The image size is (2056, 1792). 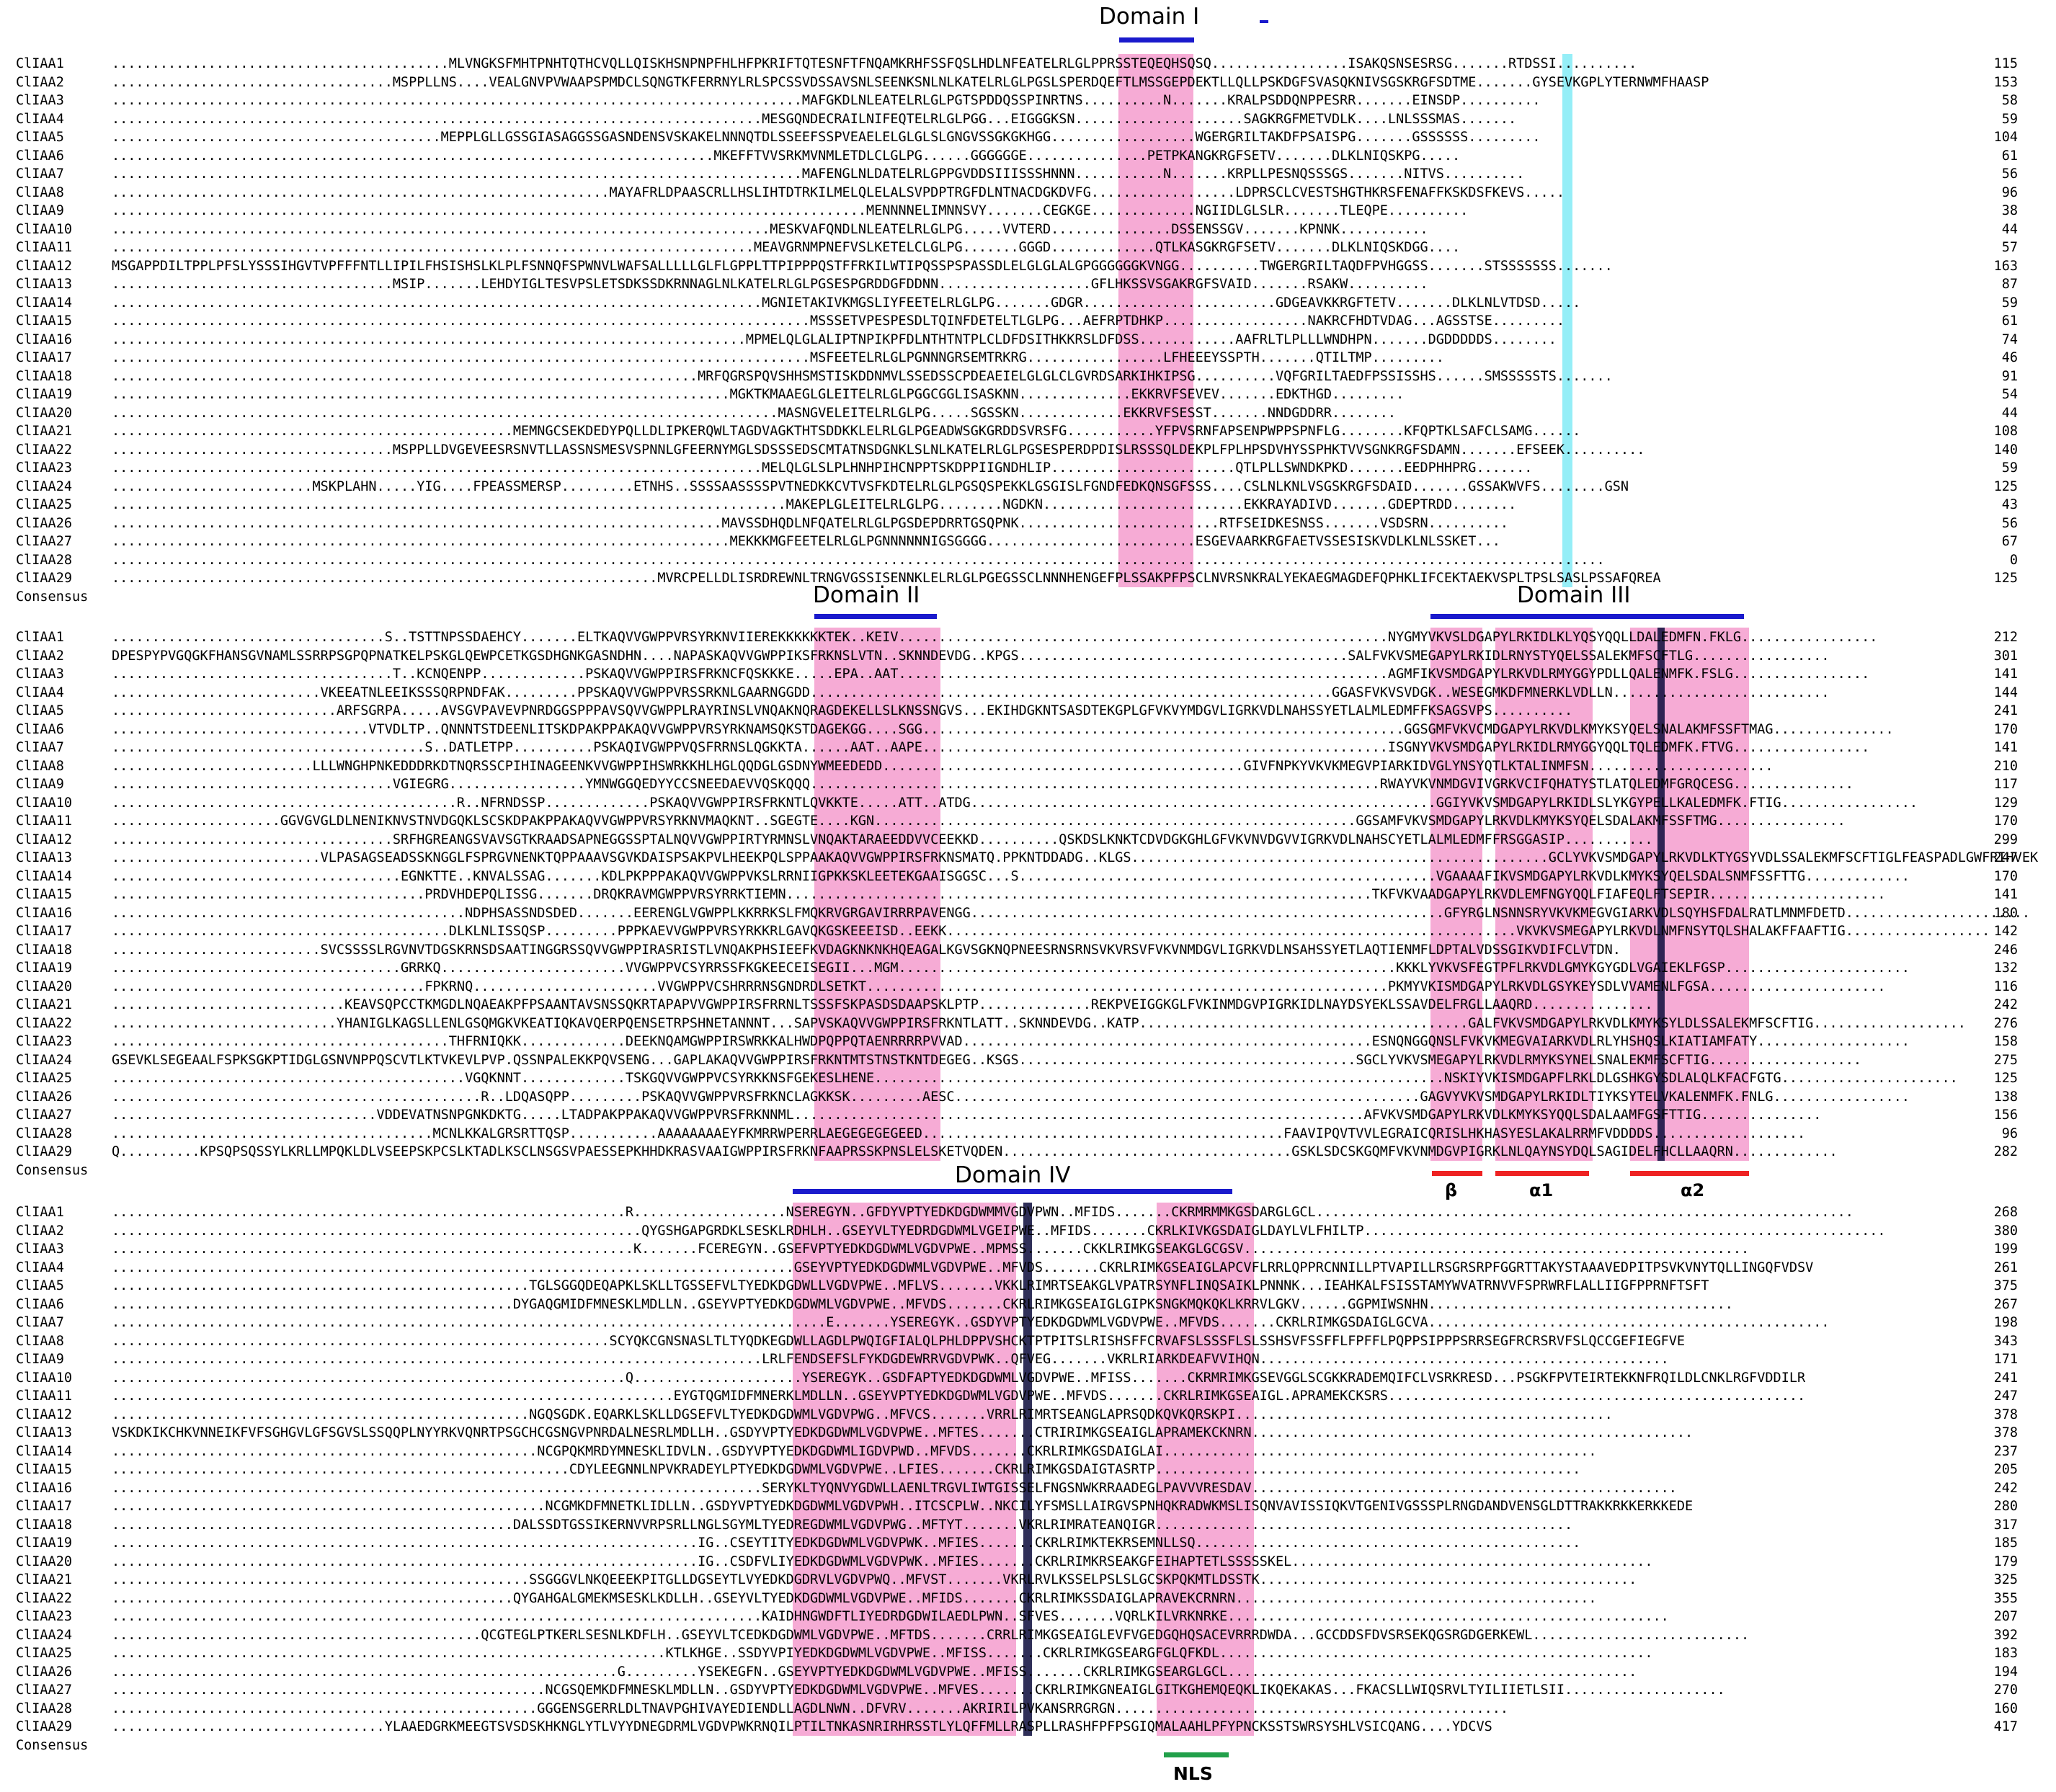 I want to click on sequence-name: ClIAA15, so click(x=44, y=1469).